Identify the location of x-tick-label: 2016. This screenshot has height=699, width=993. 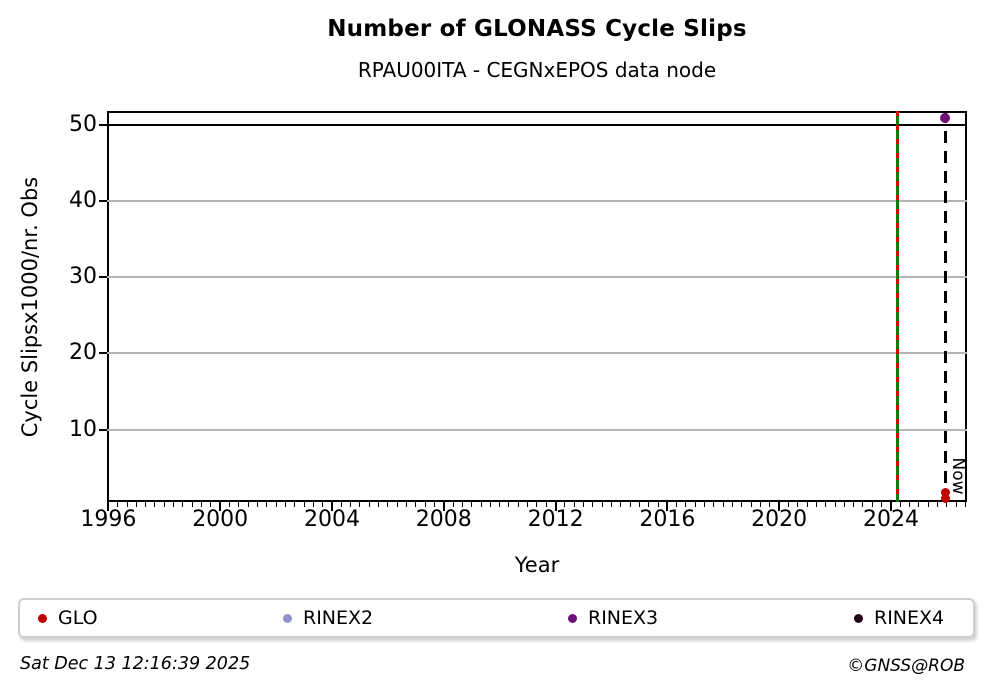
(667, 519).